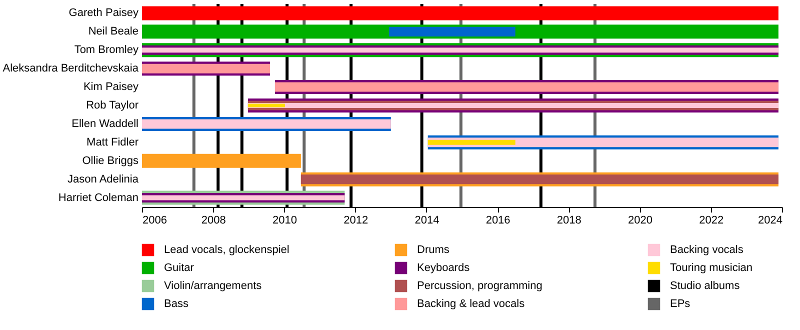  I want to click on x-tick-label: 2014, so click(427, 220).